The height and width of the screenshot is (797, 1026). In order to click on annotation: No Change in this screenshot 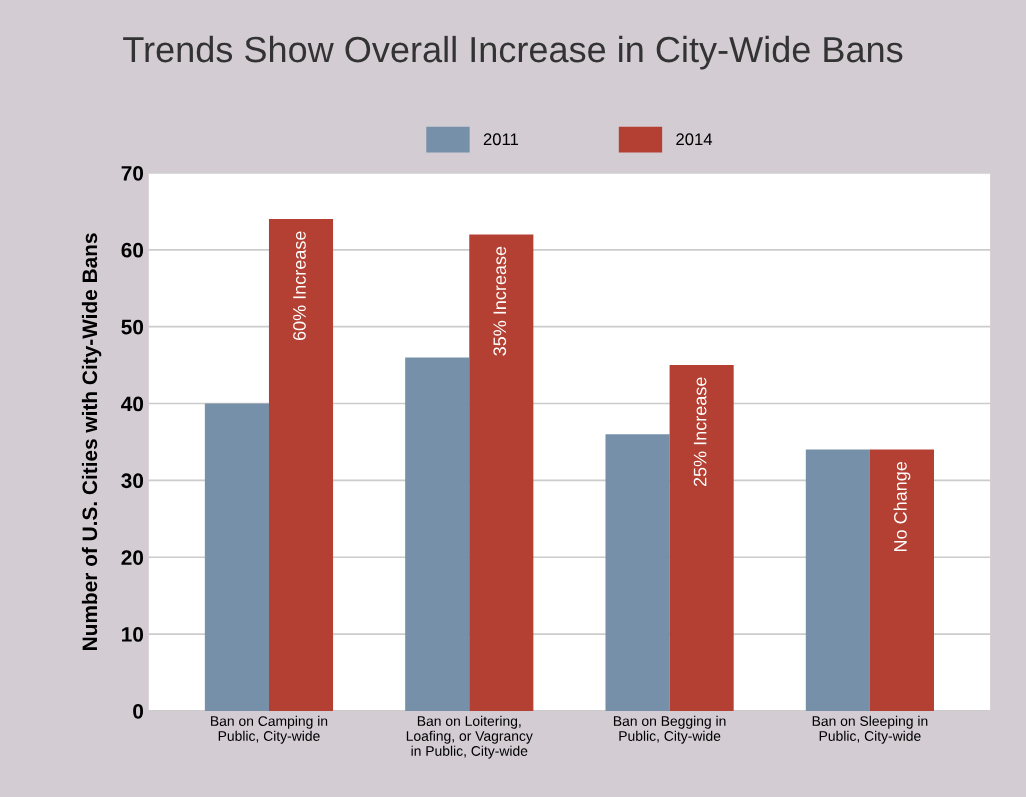, I will do `click(902, 506)`.